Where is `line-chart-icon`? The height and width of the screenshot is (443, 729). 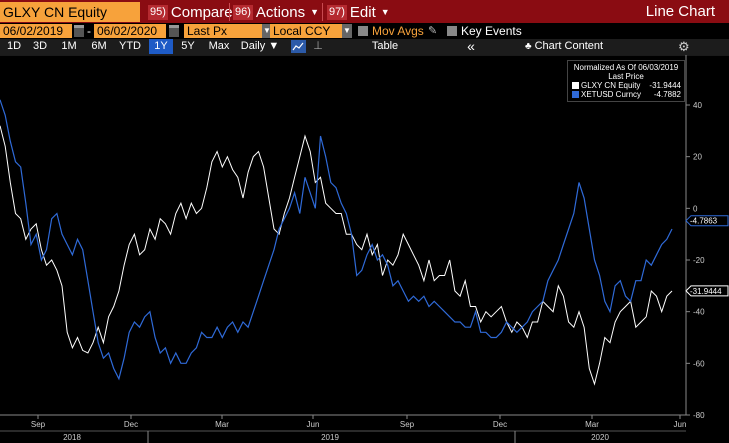
line-chart-icon is located at coordinates (298, 46).